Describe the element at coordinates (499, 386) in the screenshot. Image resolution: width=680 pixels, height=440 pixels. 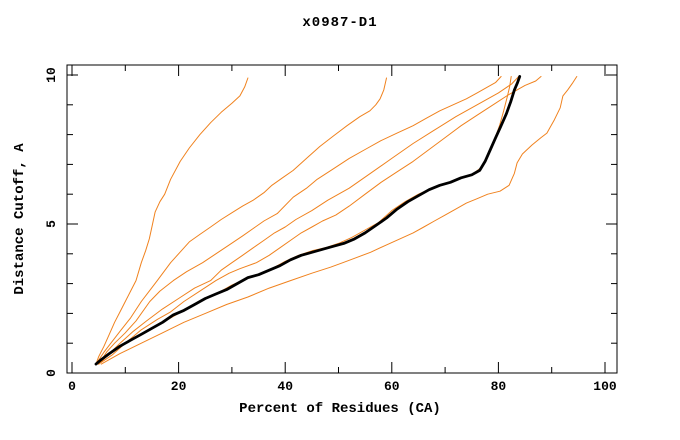
I see `x-tick-label: 80` at that location.